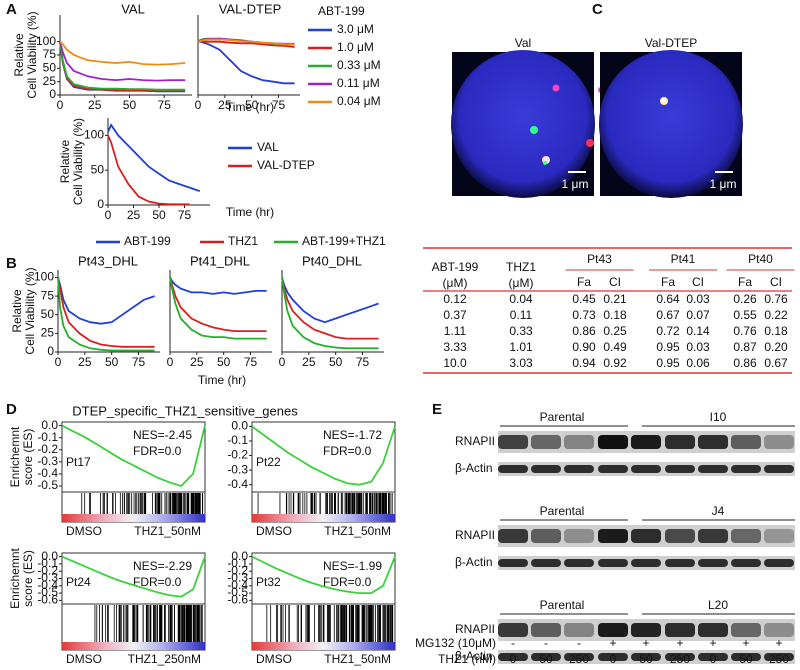  I want to click on legend-label: 1.0 μM, so click(355, 47).